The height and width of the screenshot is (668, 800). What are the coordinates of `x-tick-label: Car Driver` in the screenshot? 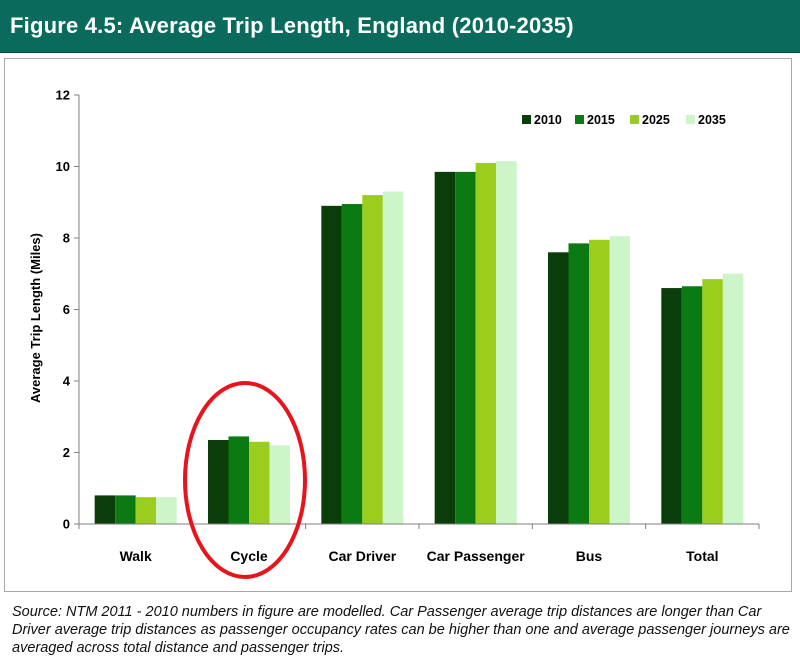 It's located at (362, 556).